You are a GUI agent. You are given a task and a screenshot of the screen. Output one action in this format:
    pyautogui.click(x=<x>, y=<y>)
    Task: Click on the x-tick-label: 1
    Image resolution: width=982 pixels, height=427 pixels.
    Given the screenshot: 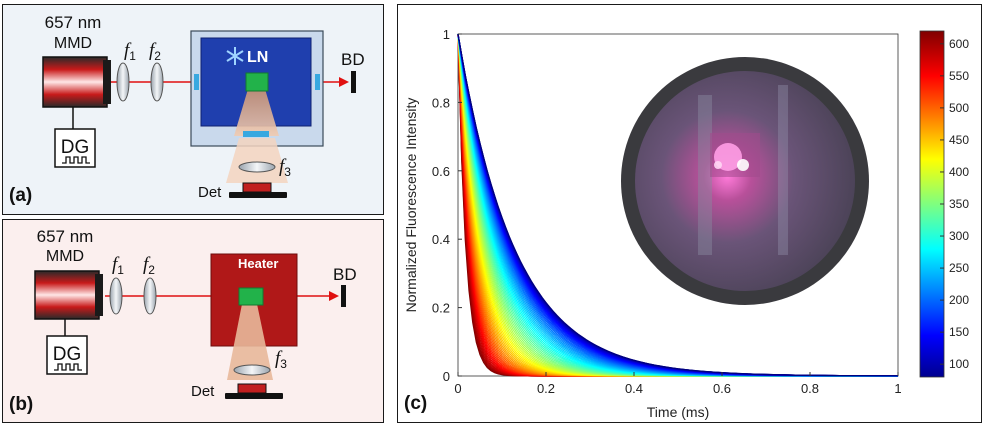 What is the action you would take?
    pyautogui.click(x=897, y=388)
    